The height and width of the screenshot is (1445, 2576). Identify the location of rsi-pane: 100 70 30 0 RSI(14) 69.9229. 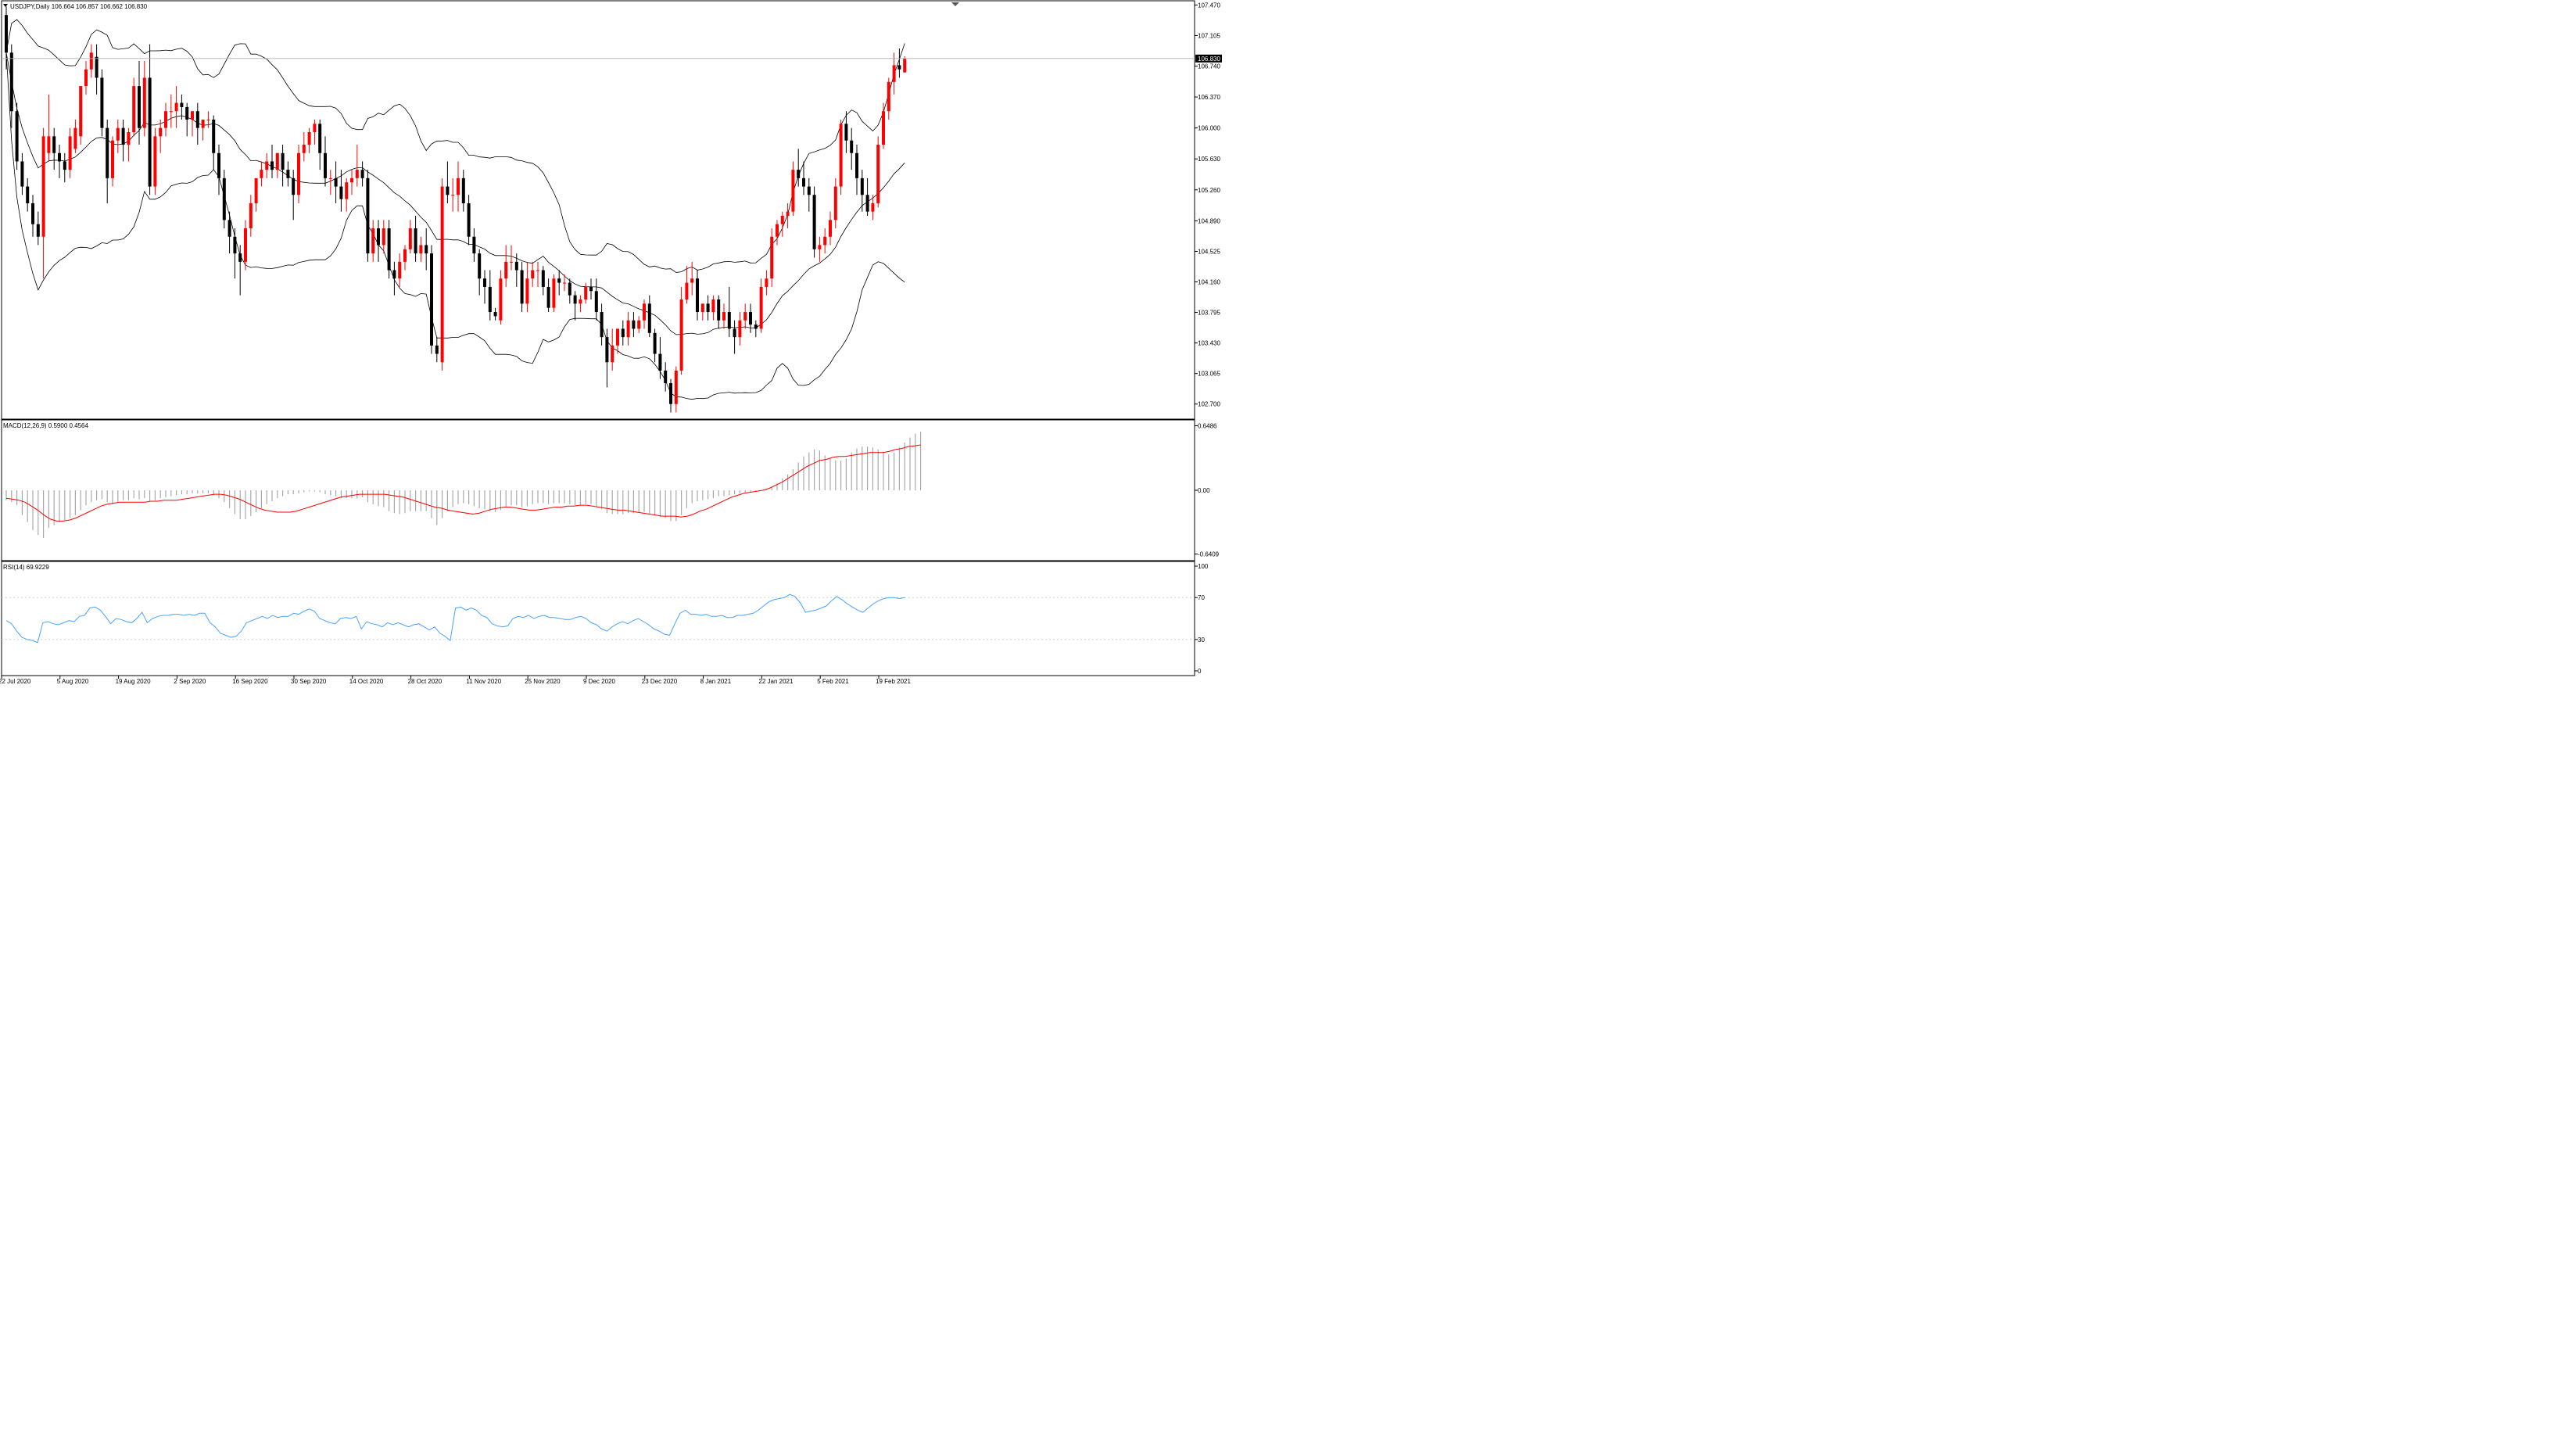
(605, 618).